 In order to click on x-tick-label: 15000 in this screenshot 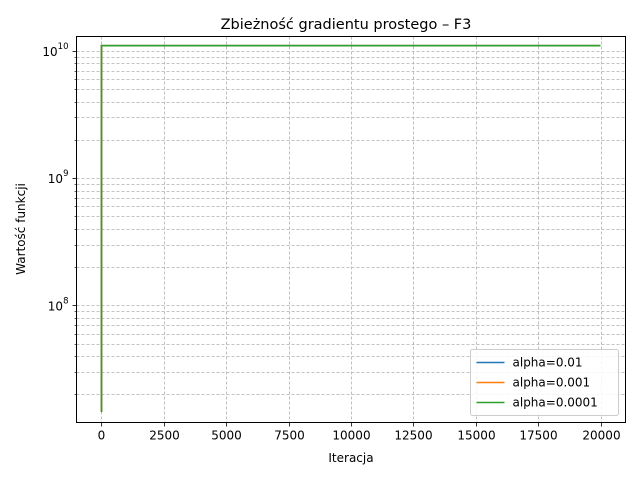, I will do `click(476, 436)`.